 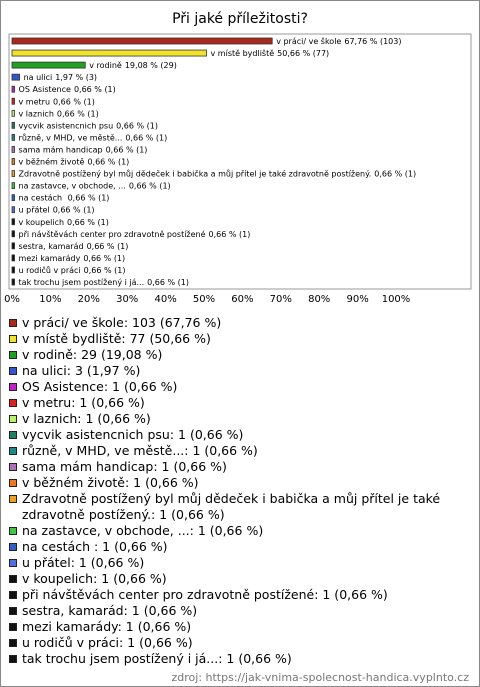 What do you see at coordinates (86, 418) in the screenshot?
I see `legend-label: v laznich: 1 (0,66 %)` at bounding box center [86, 418].